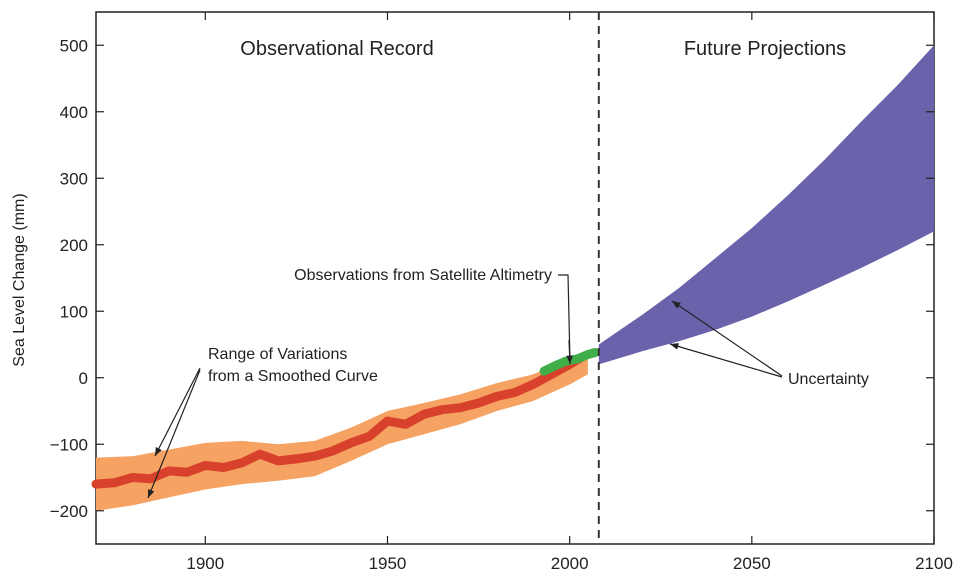 The image size is (958, 578). I want to click on uncertainty-arrow-lower-head, so click(674, 346).